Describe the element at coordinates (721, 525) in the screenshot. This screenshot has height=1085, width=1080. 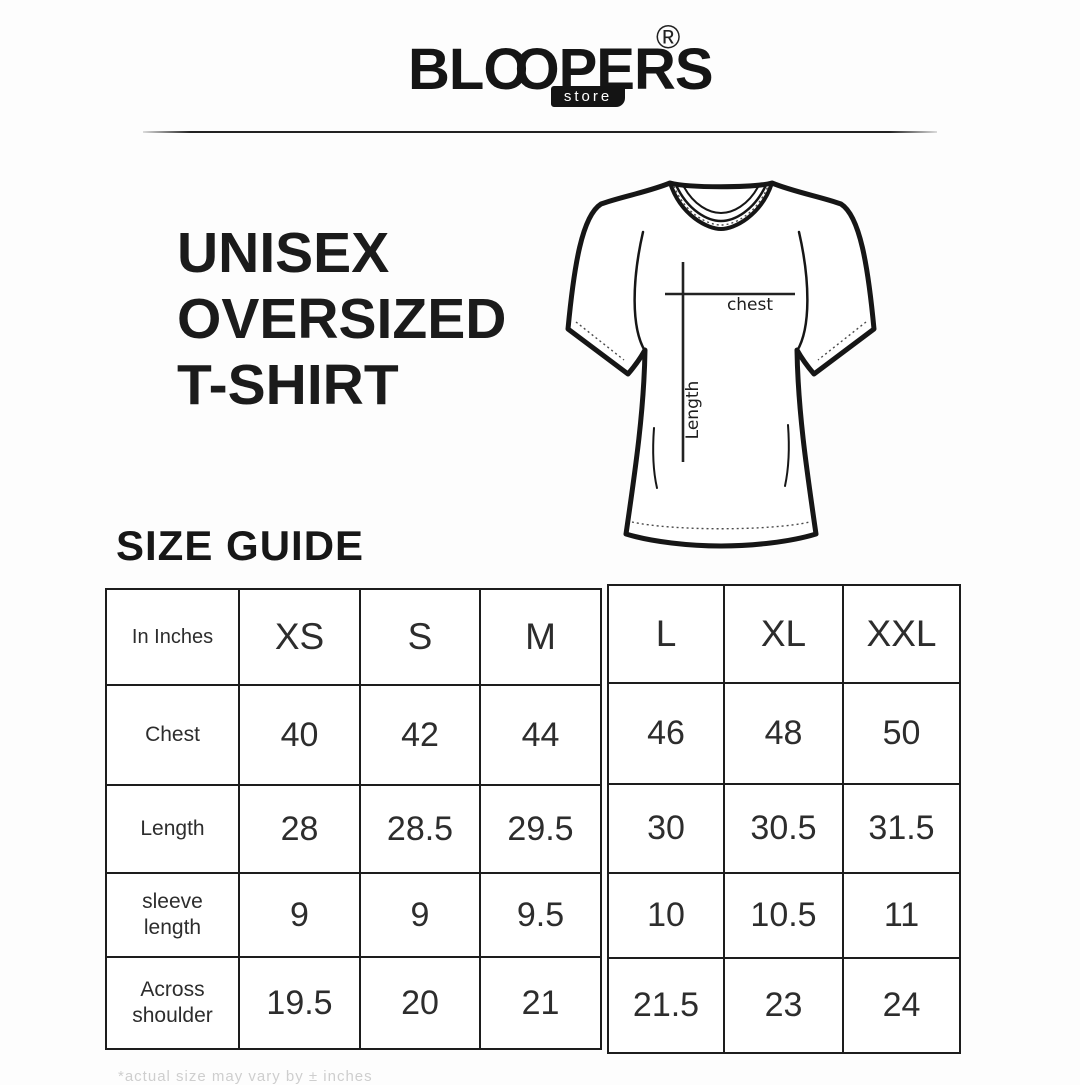
I see `hem-stitch` at that location.